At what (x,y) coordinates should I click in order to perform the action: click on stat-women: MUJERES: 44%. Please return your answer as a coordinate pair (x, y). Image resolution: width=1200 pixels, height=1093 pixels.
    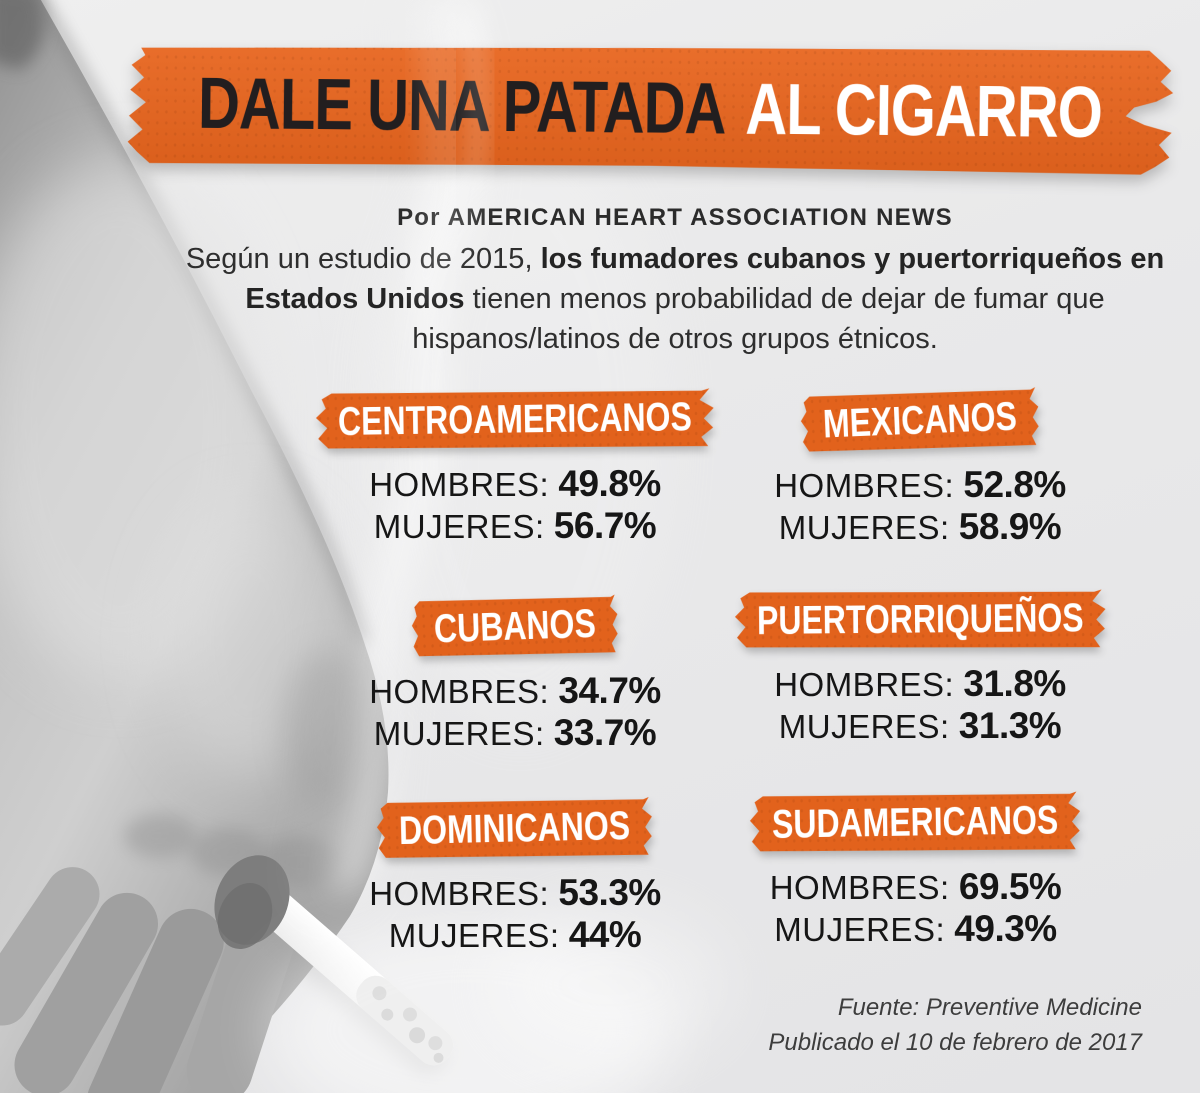
    Looking at the image, I should click on (515, 935).